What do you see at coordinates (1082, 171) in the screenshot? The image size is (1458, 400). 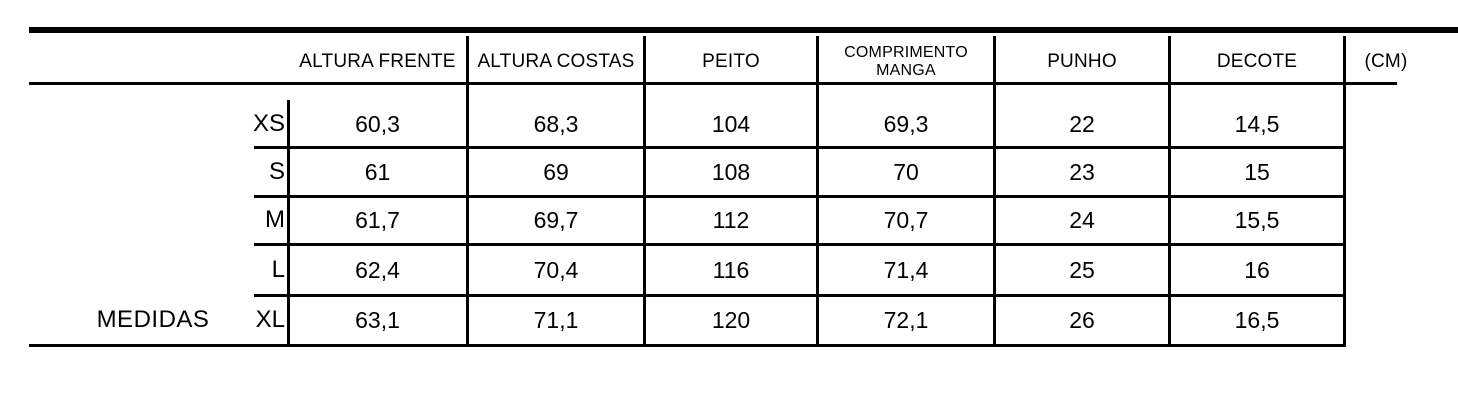 I see `table-cell: 23` at bounding box center [1082, 171].